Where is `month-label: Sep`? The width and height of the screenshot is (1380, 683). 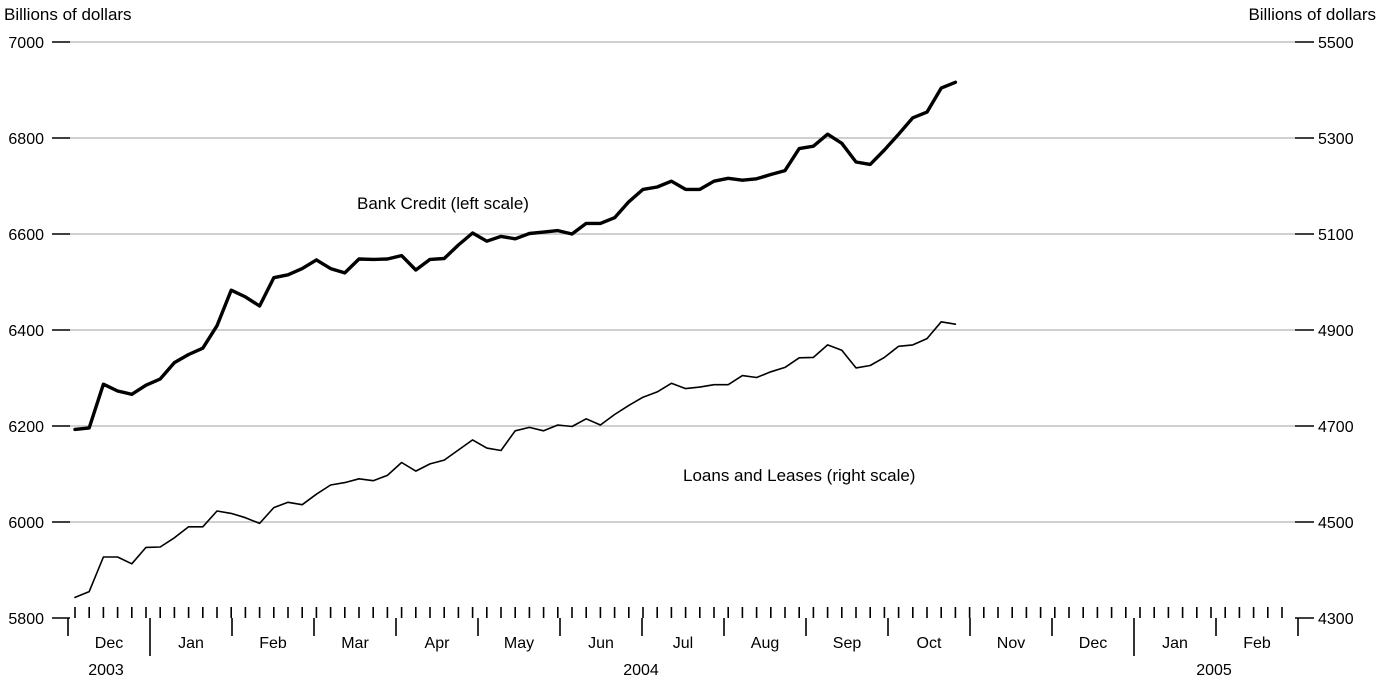
month-label: Sep is located at coordinates (847, 643).